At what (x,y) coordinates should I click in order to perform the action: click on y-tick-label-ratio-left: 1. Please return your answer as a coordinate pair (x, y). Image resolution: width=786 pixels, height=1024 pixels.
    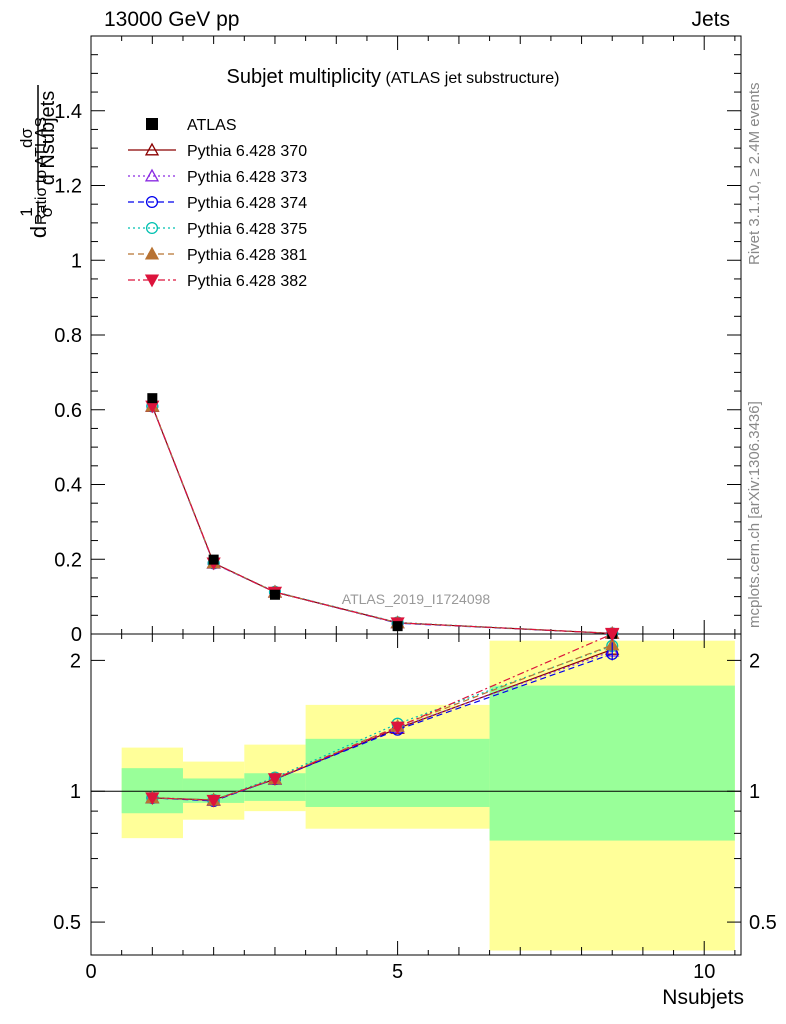
    Looking at the image, I should click on (75, 792).